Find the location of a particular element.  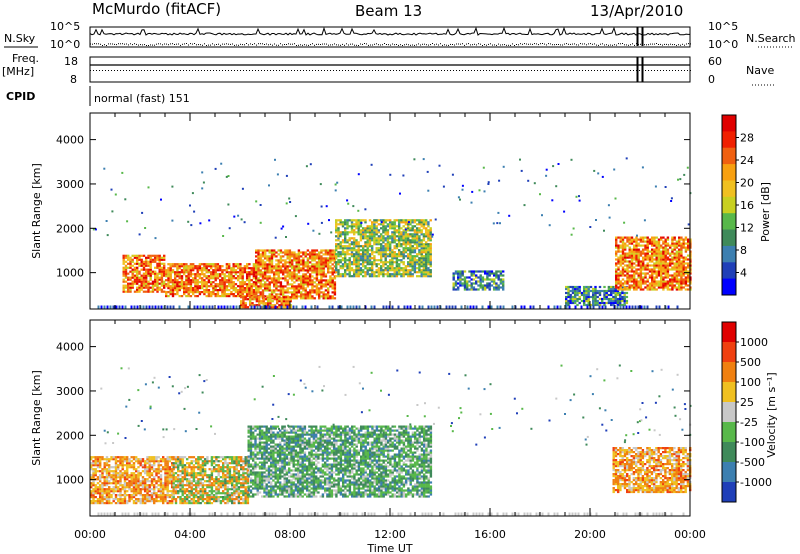

y-tick-label: 3000 is located at coordinates (70, 184).